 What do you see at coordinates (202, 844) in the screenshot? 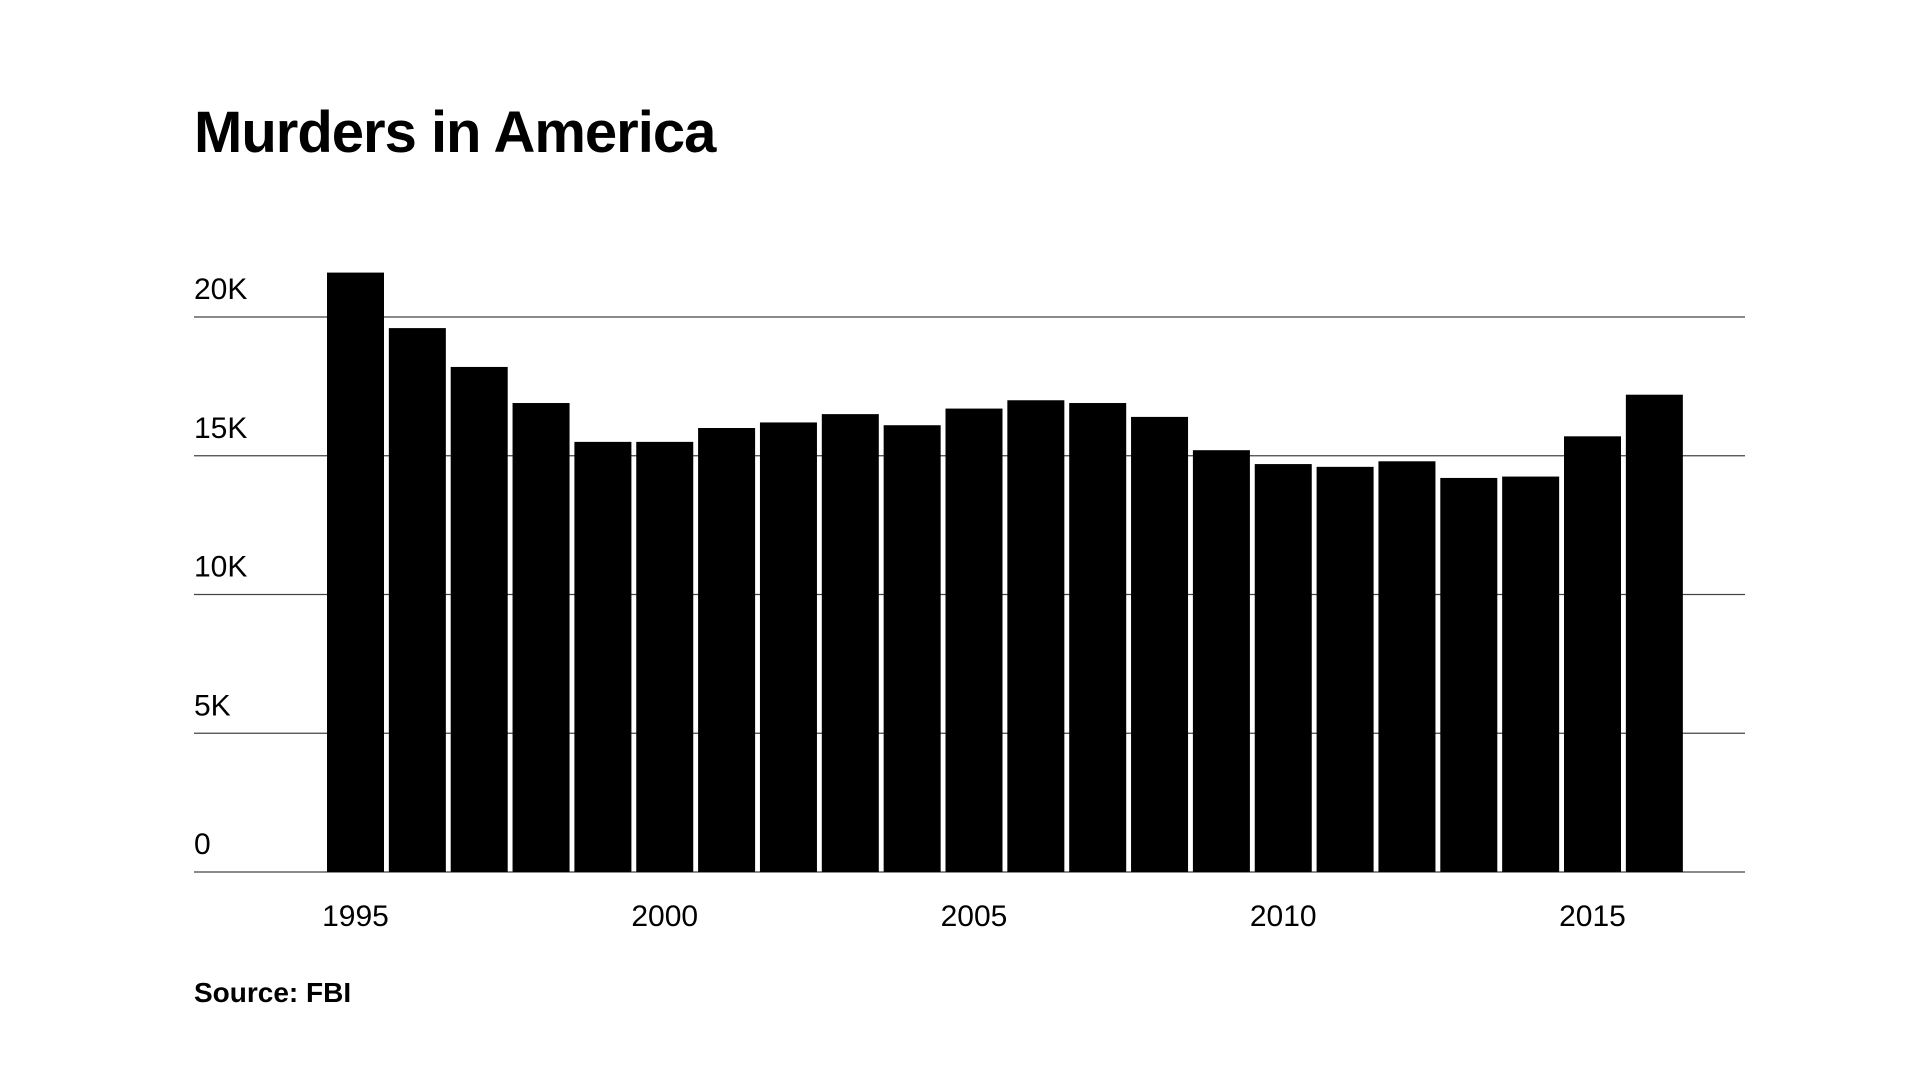
I see `y-tick-label: 0` at bounding box center [202, 844].